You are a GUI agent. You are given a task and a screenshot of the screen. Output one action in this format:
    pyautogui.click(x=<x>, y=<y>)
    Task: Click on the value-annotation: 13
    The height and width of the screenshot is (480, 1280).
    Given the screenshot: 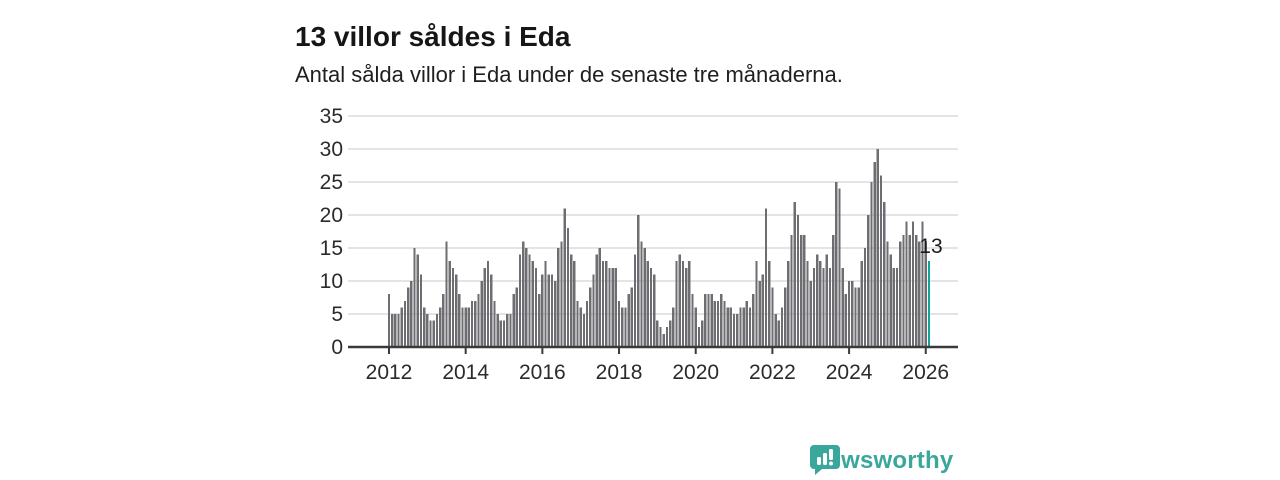 What is the action you would take?
    pyautogui.click(x=930, y=246)
    